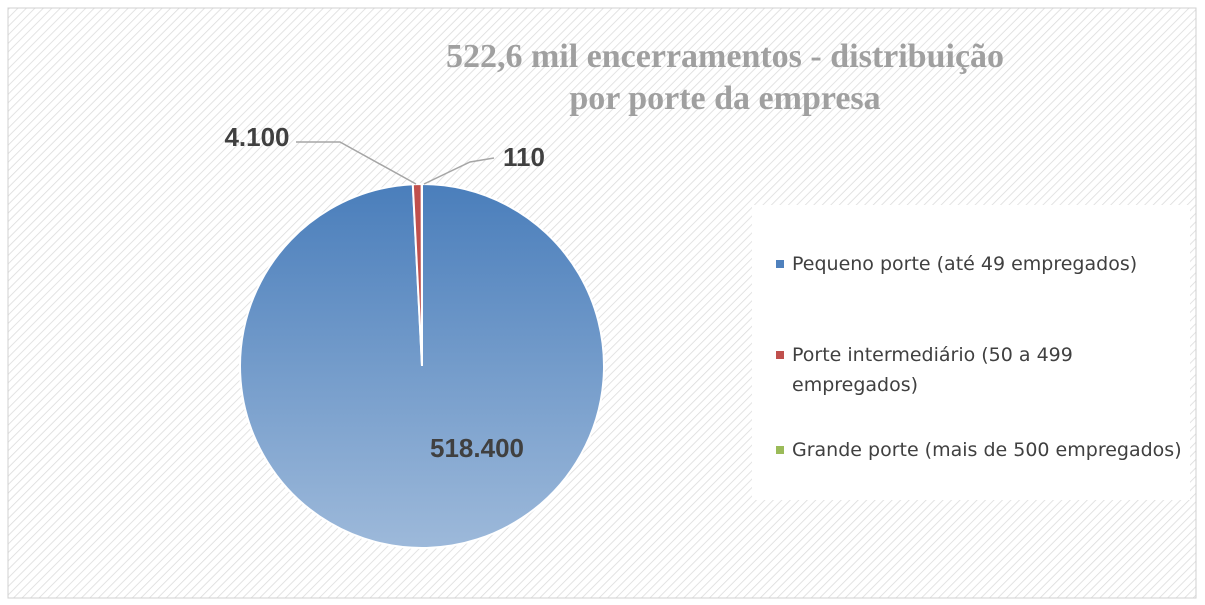  What do you see at coordinates (987, 450) in the screenshot?
I see `legend-label: Grande porte (mais de 500 empregados)` at bounding box center [987, 450].